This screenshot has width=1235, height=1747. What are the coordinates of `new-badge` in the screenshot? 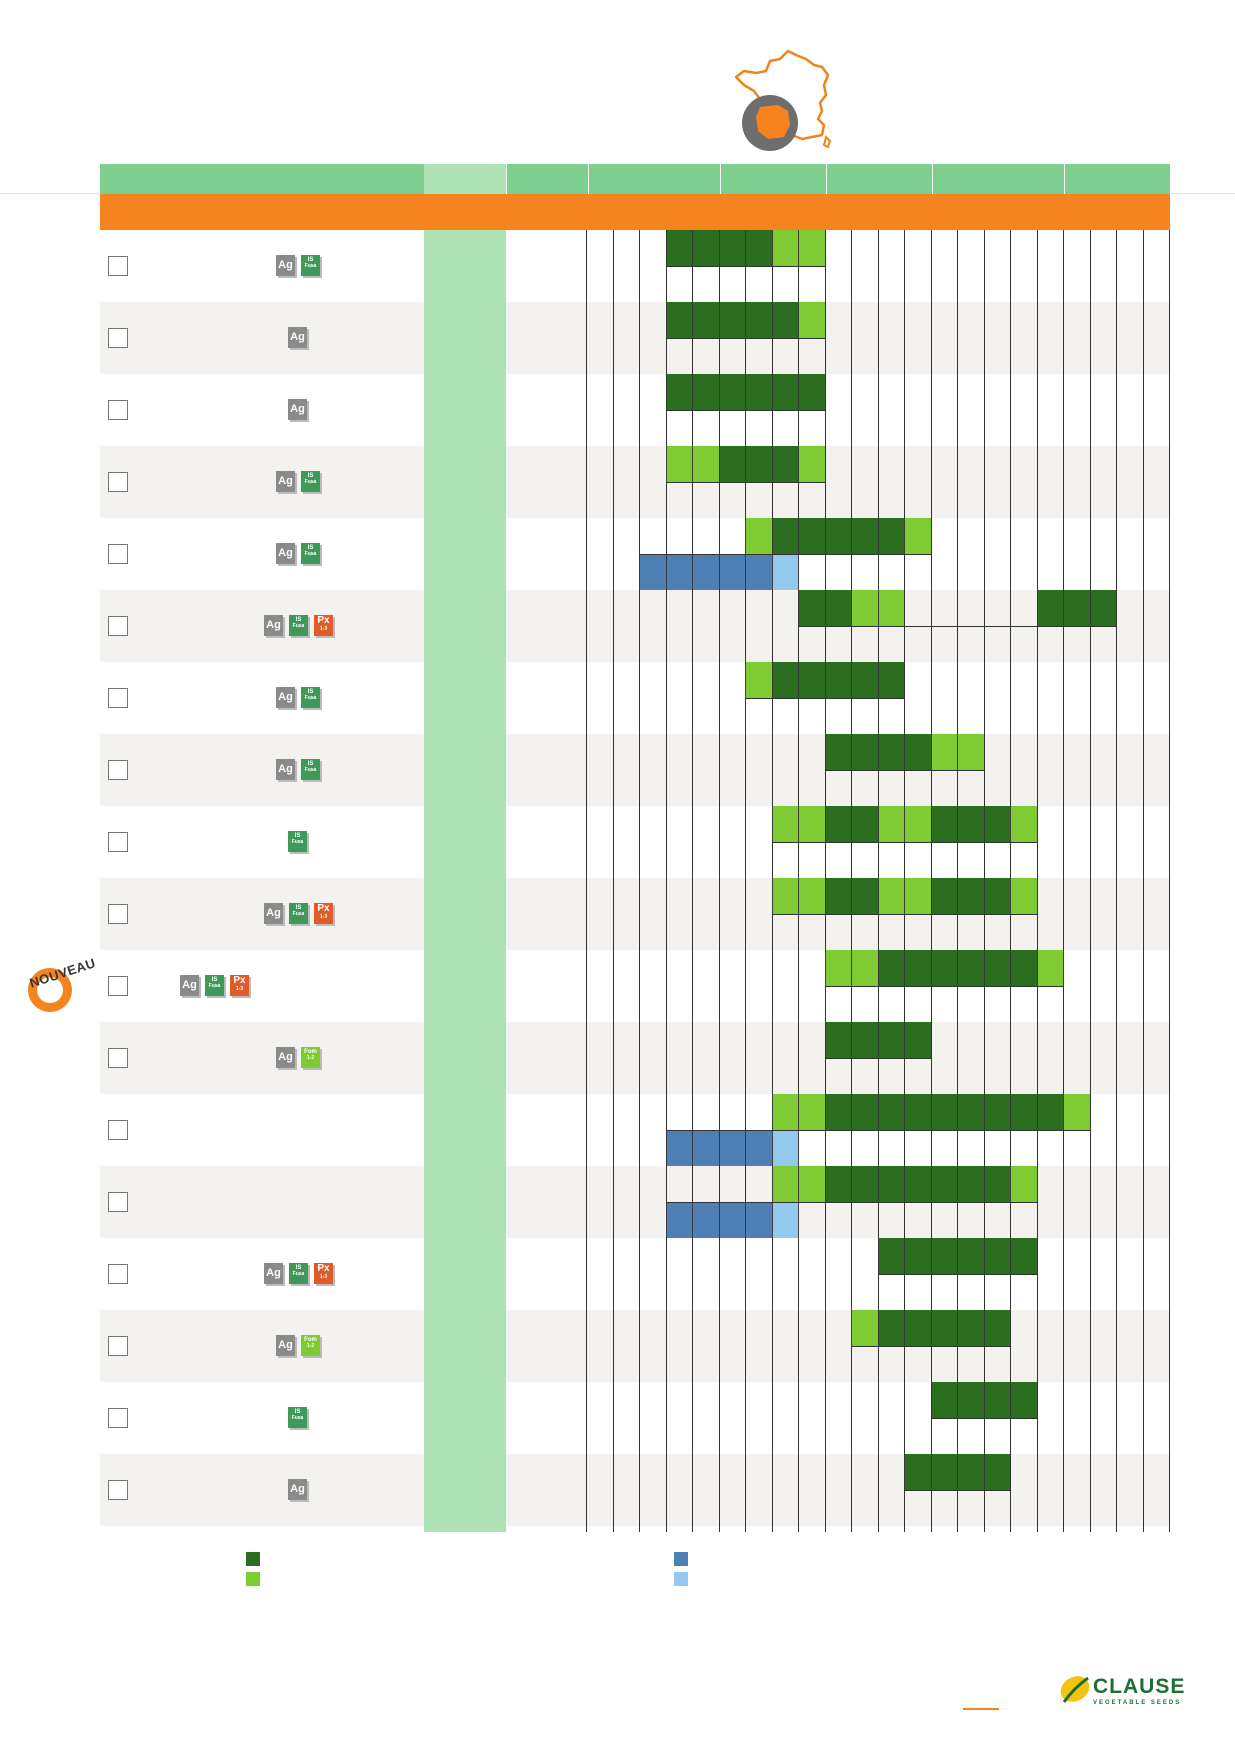 It's located at (50, 990).